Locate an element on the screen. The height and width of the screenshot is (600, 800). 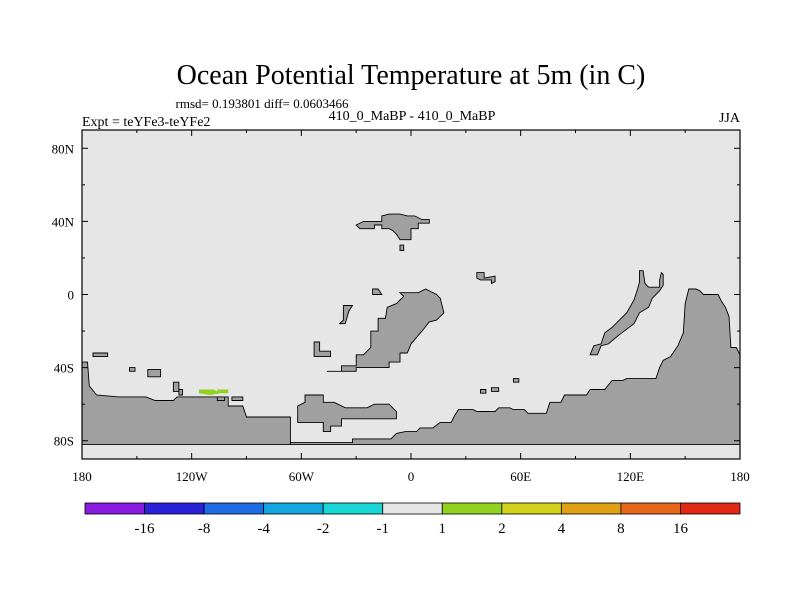
colorbar-label: -2 is located at coordinates (323, 529).